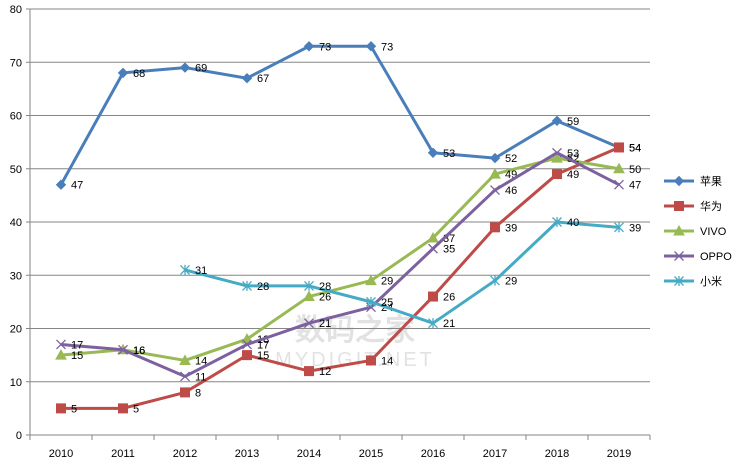  I want to click on legend-label: 小米, so click(711, 281).